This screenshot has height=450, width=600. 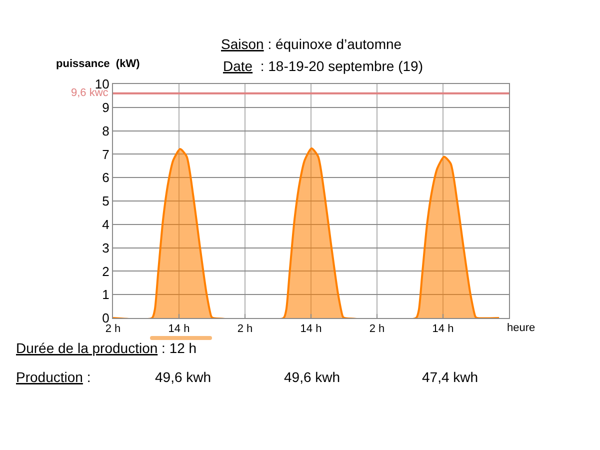 I want to click on text: 47,4 kwh, so click(x=450, y=377).